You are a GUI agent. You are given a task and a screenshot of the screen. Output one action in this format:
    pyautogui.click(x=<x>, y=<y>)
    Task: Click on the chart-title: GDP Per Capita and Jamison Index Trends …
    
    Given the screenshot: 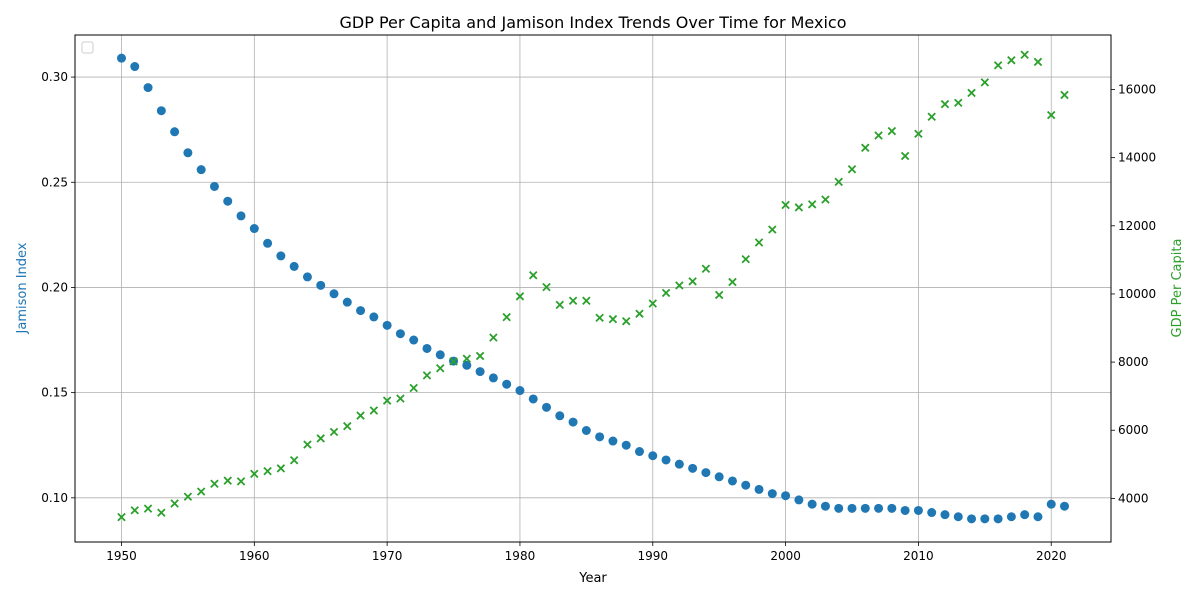 What is the action you would take?
    pyautogui.click(x=593, y=22)
    